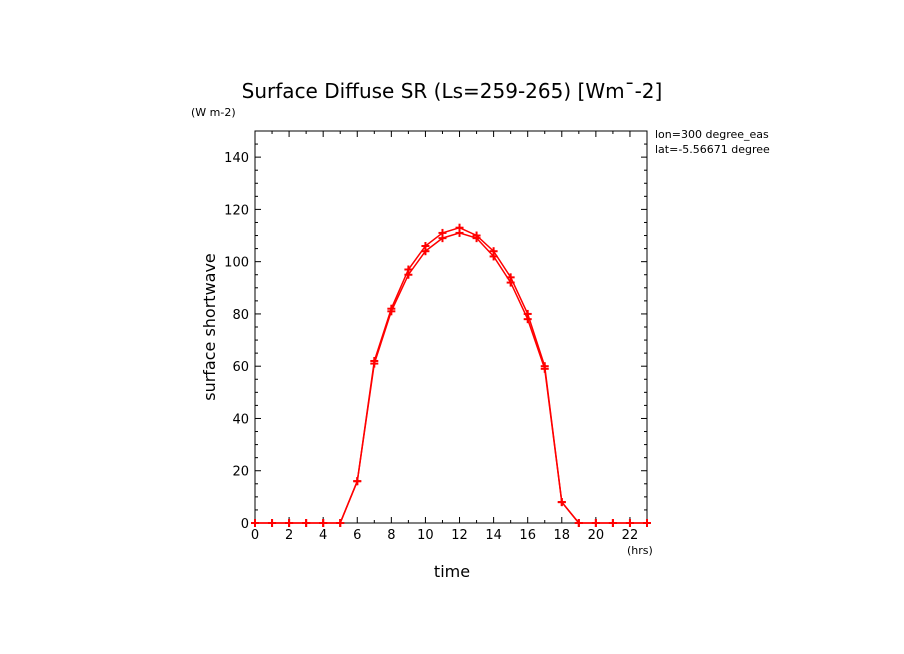  I want to click on y-tick-label: 100, so click(236, 263).